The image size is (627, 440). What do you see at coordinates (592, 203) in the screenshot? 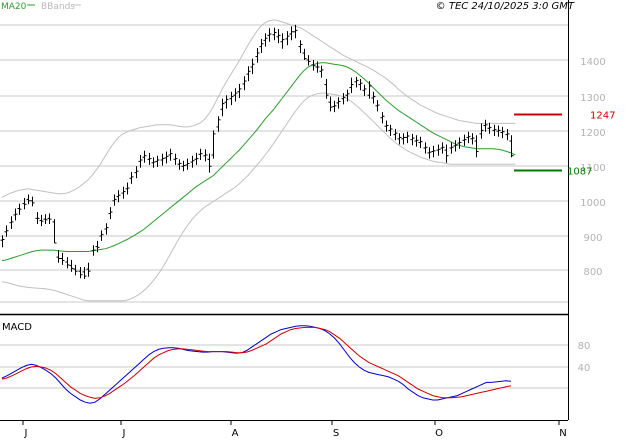
I see `y-tick-label: 1000` at bounding box center [592, 203].